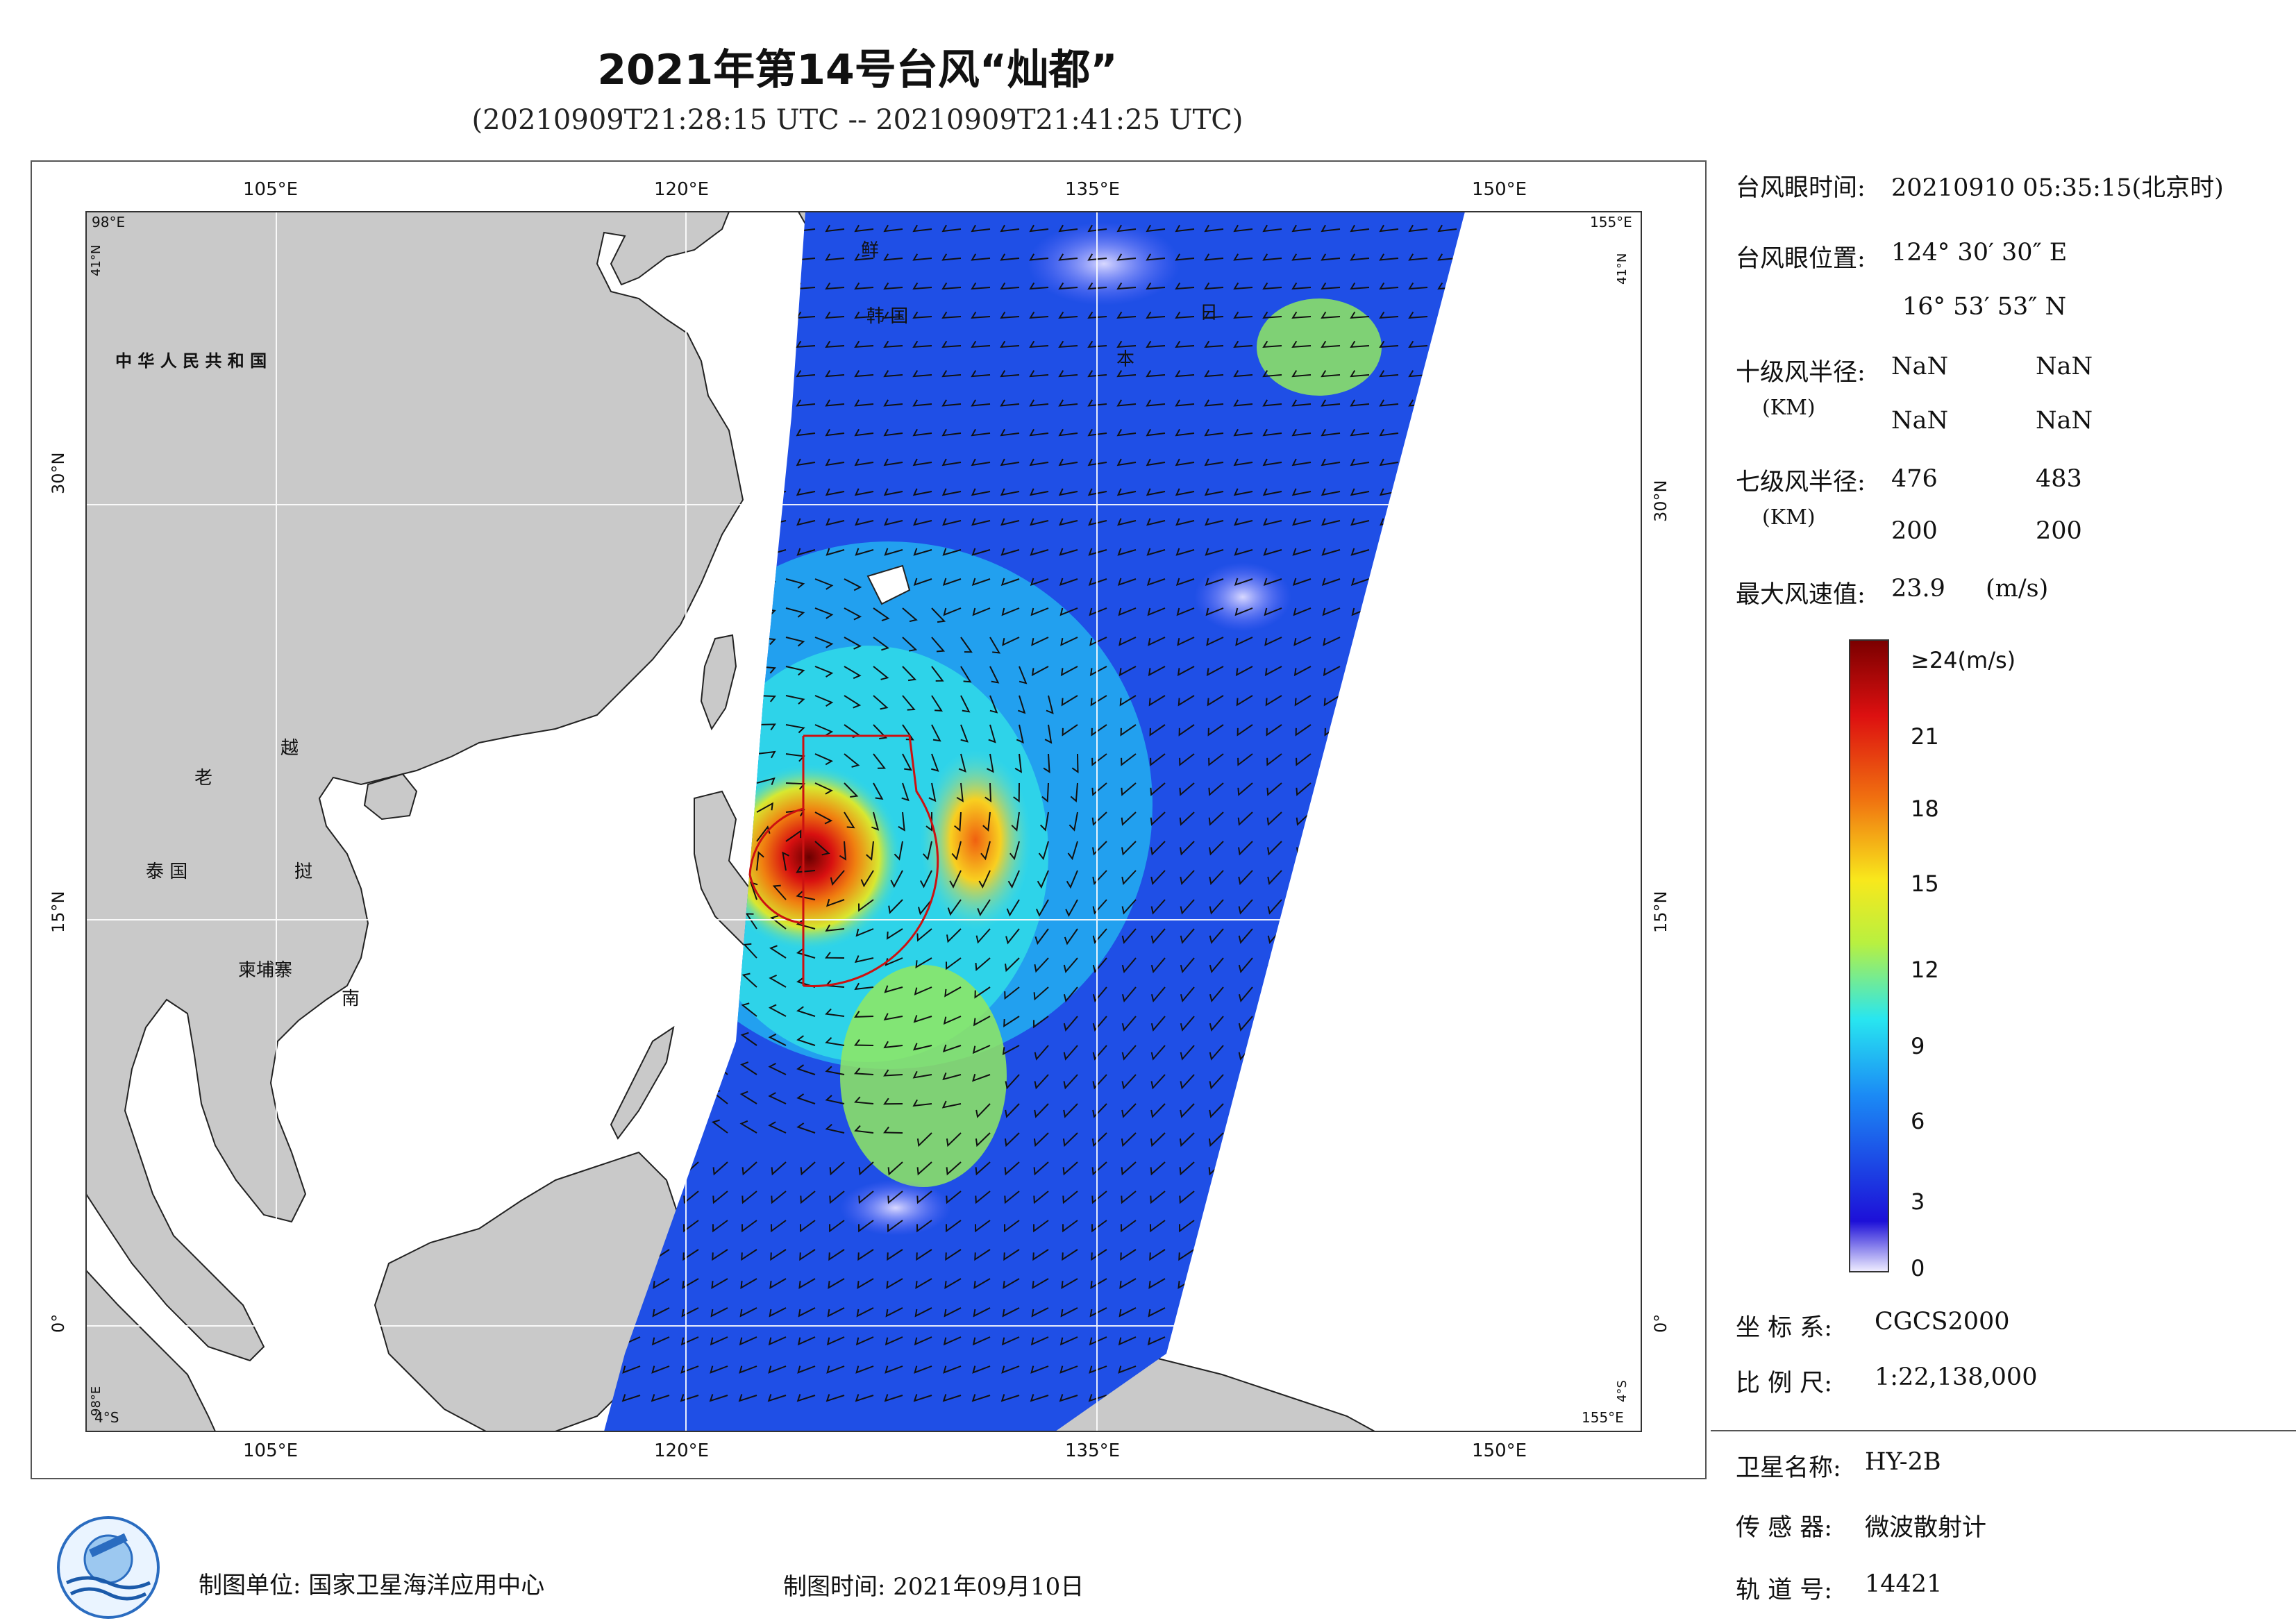 The image size is (2296, 1623). What do you see at coordinates (1611, 222) in the screenshot?
I see `corner-label-ne-lon: 155°E` at bounding box center [1611, 222].